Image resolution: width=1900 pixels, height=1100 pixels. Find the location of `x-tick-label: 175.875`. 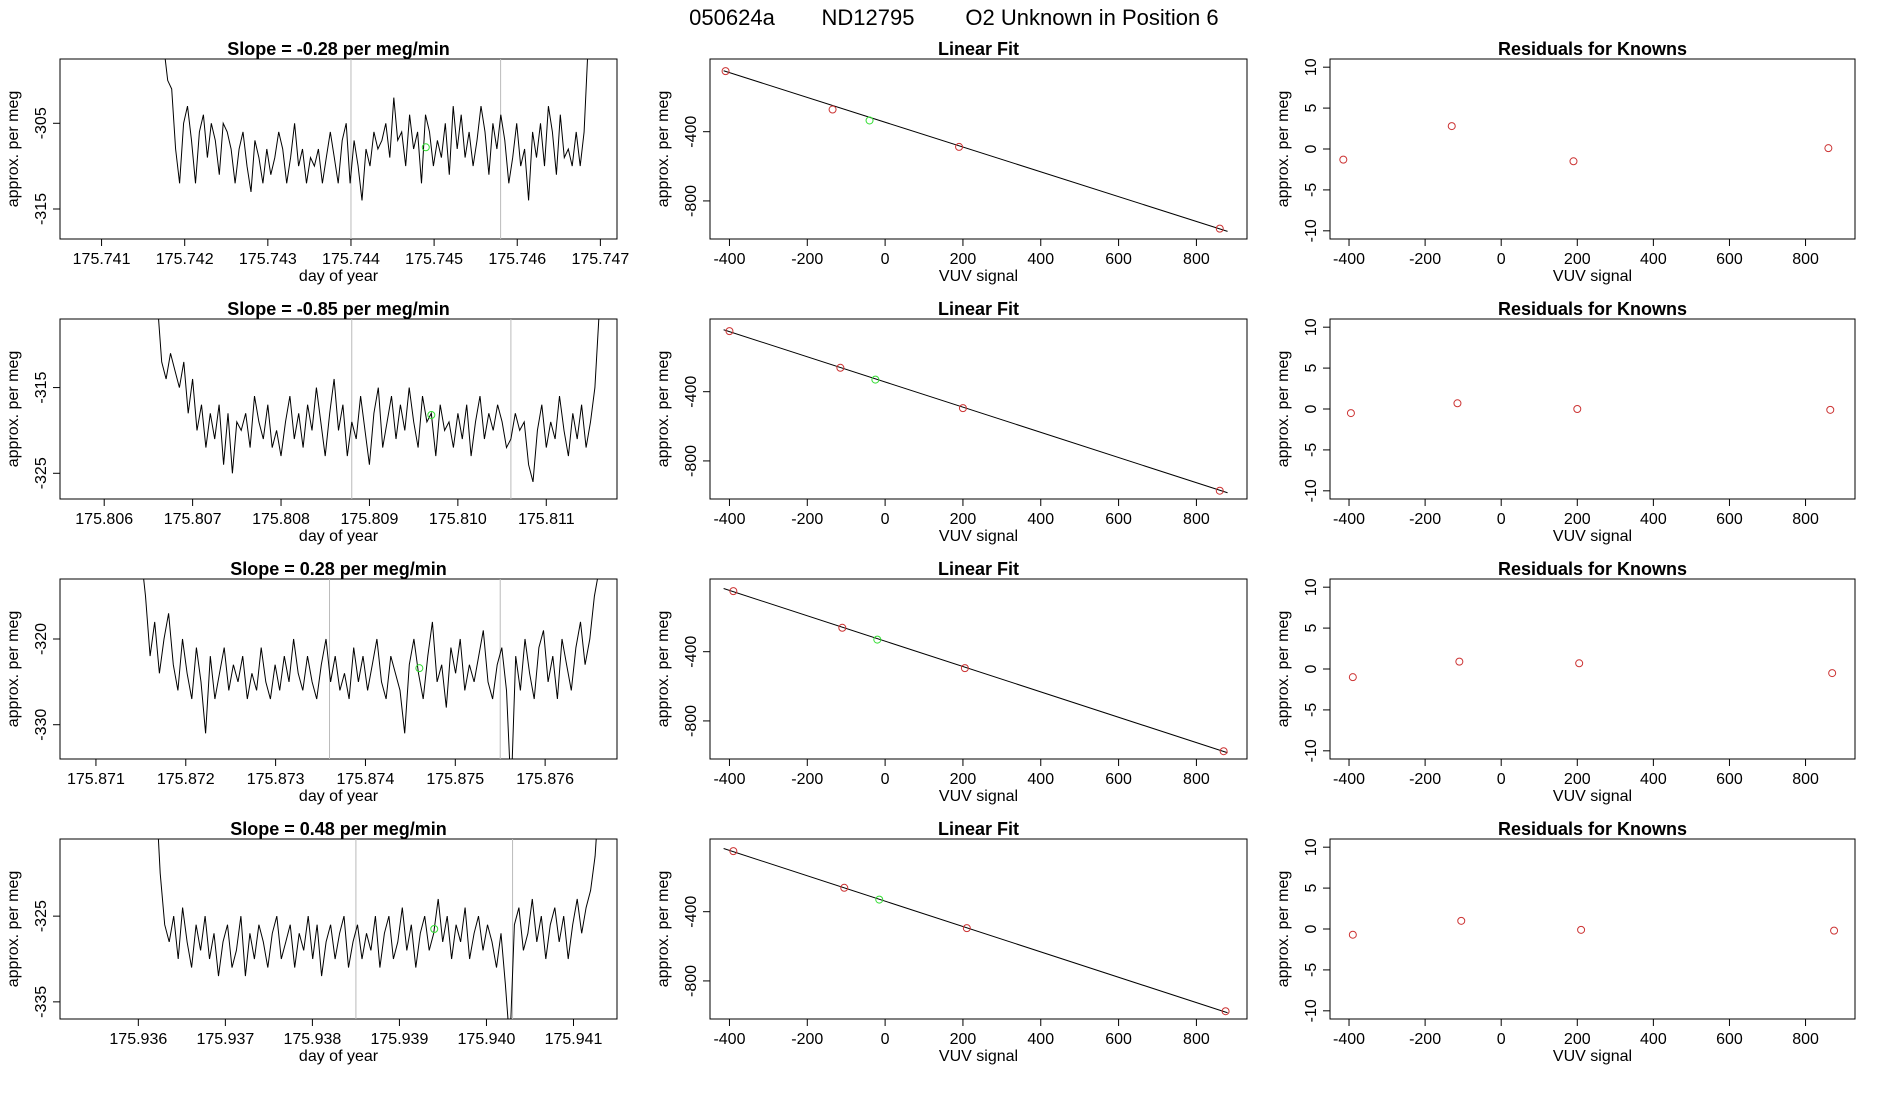

x-tick-label: 175.875 is located at coordinates (455, 779).